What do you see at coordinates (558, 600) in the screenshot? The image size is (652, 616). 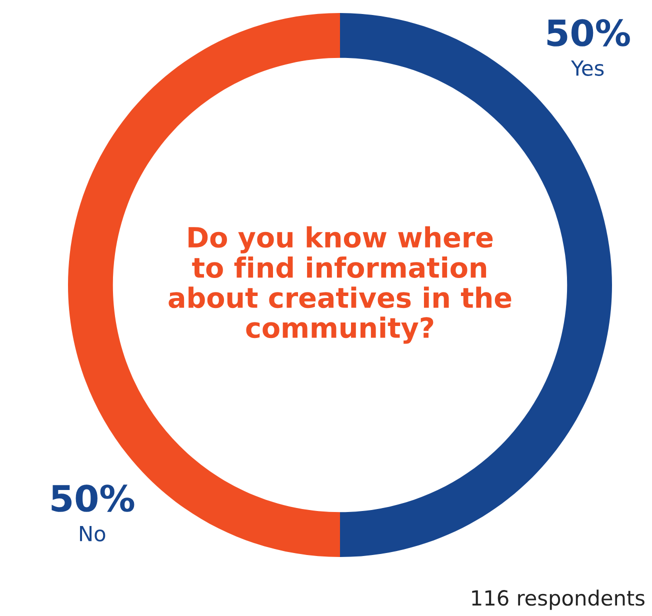 I see `text: 116 respondents` at bounding box center [558, 600].